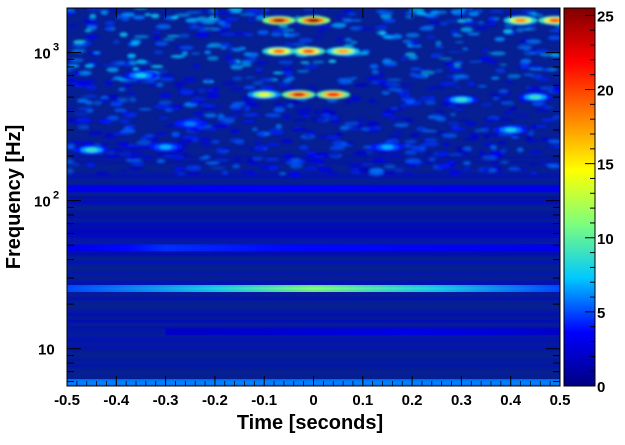 The width and height of the screenshot is (625, 445). What do you see at coordinates (412, 400) in the screenshot?
I see `x-tick-label: 0.2` at bounding box center [412, 400].